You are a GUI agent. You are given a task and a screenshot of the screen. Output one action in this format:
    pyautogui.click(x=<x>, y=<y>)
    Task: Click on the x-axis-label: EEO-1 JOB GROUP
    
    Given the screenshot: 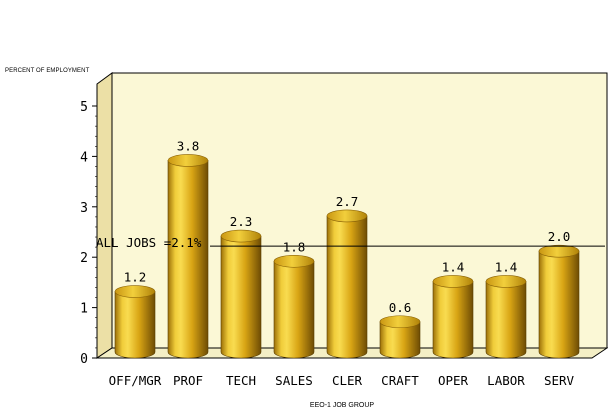 What is the action you would take?
    pyautogui.click(x=342, y=405)
    